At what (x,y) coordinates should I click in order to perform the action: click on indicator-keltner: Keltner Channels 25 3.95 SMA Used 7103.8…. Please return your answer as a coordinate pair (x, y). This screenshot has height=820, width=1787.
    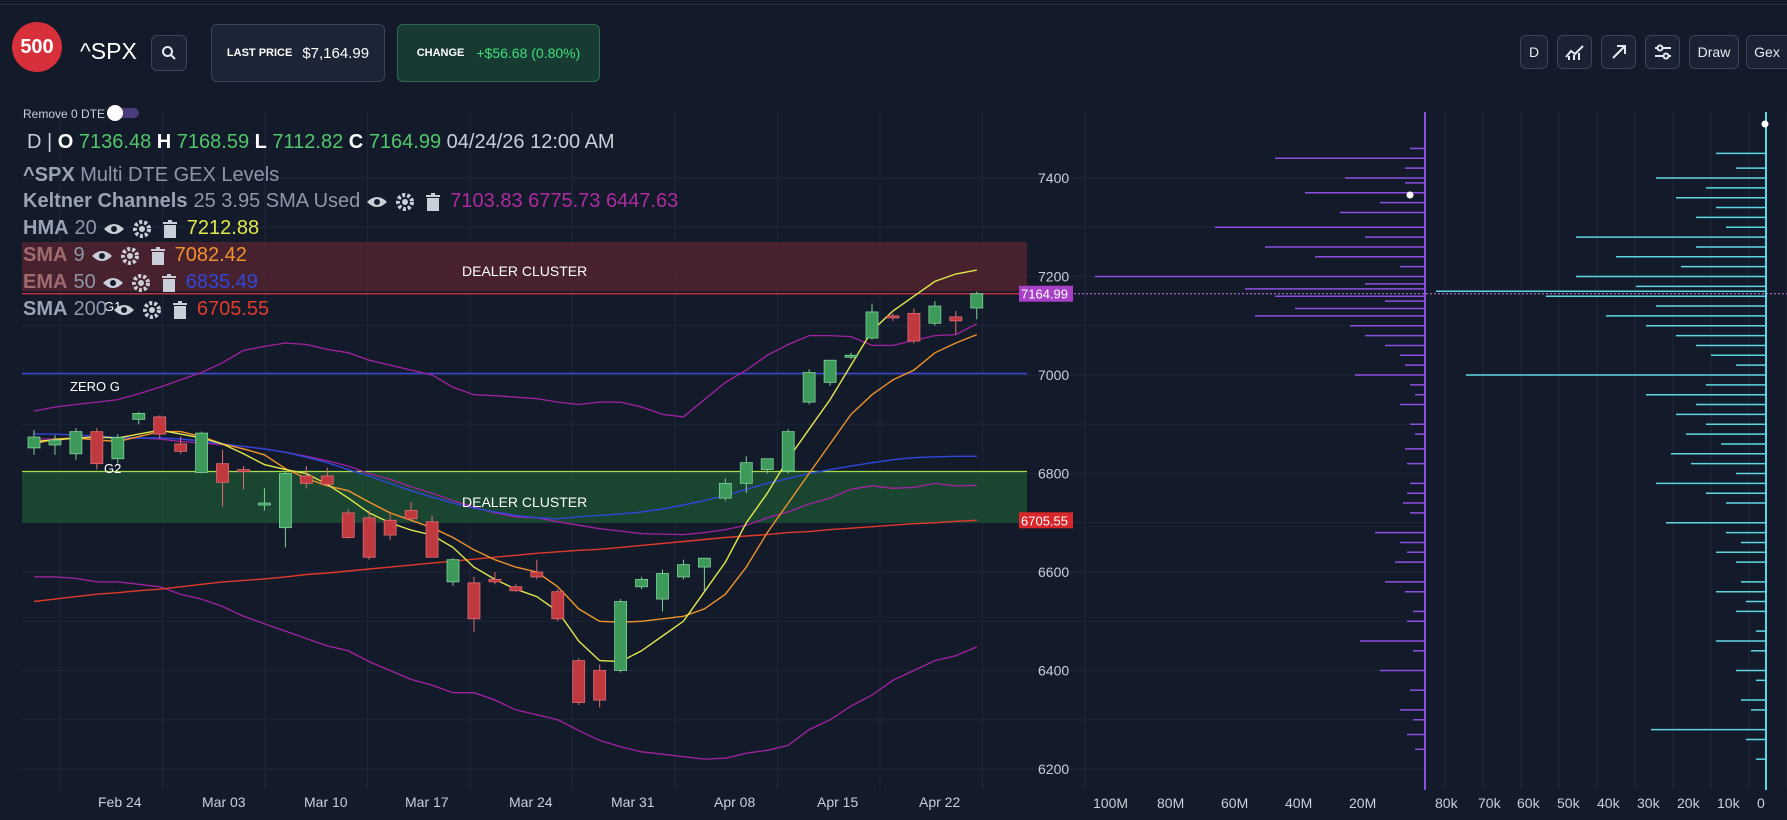
    Looking at the image, I should click on (350, 201).